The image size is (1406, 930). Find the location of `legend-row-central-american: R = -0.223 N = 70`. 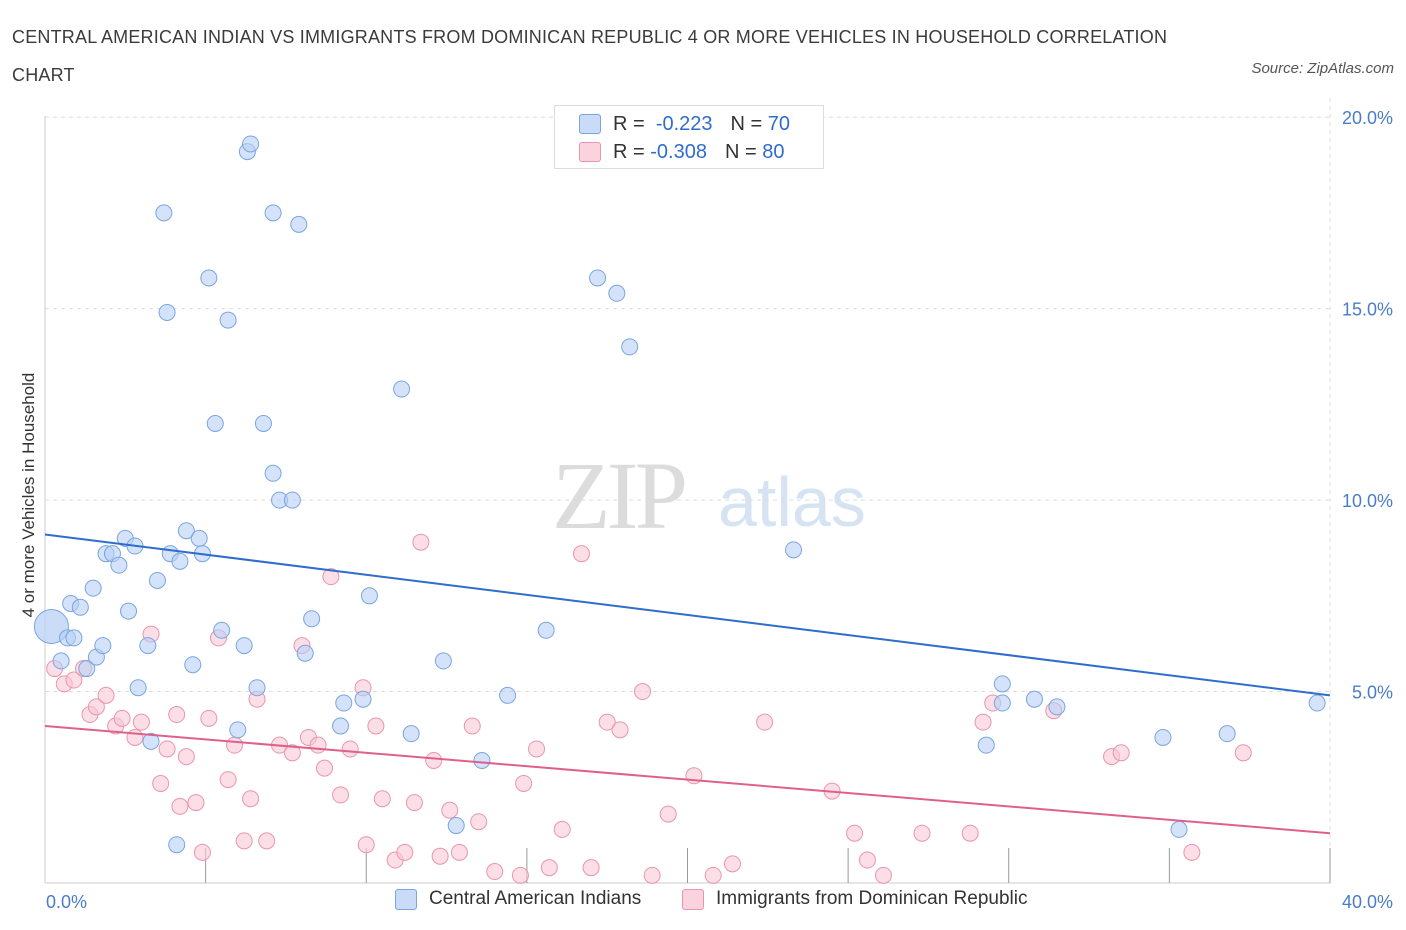

legend-row-central-american: R = -0.223 N = 70 is located at coordinates (684, 124).